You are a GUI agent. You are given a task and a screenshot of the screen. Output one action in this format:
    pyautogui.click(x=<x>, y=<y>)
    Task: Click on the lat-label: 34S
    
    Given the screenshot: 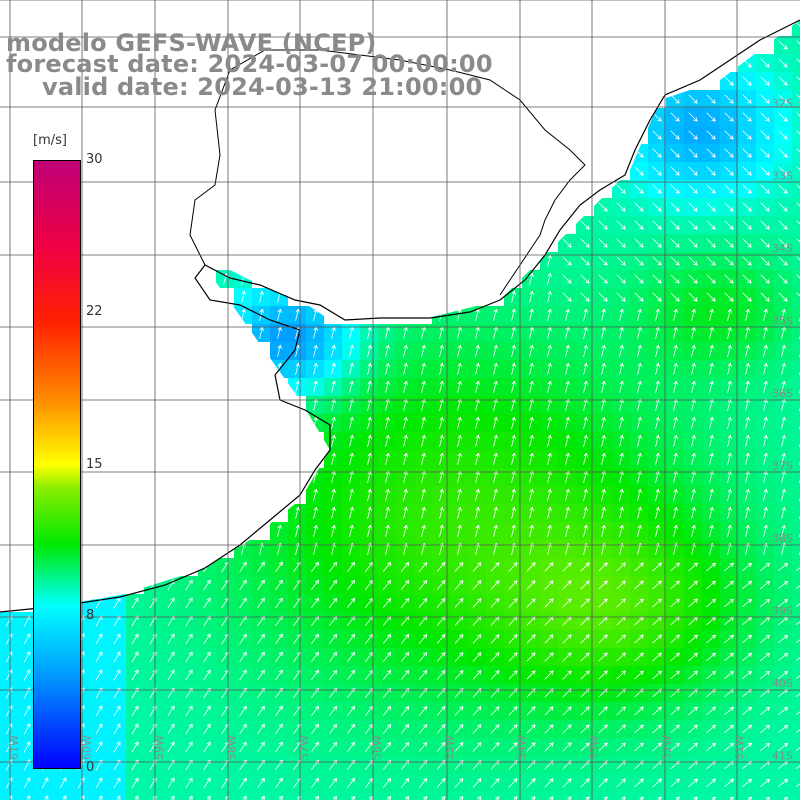 What is the action you would take?
    pyautogui.click(x=782, y=248)
    